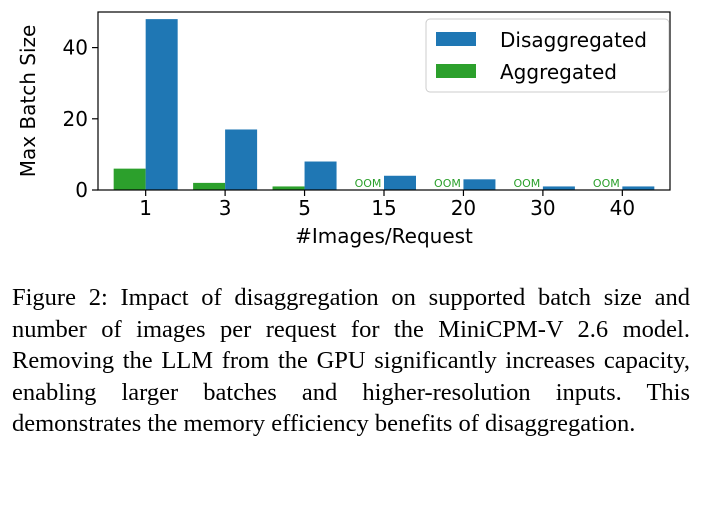 This screenshot has height=508, width=704. What do you see at coordinates (447, 183) in the screenshot?
I see `oom-label-20: OOM` at bounding box center [447, 183].